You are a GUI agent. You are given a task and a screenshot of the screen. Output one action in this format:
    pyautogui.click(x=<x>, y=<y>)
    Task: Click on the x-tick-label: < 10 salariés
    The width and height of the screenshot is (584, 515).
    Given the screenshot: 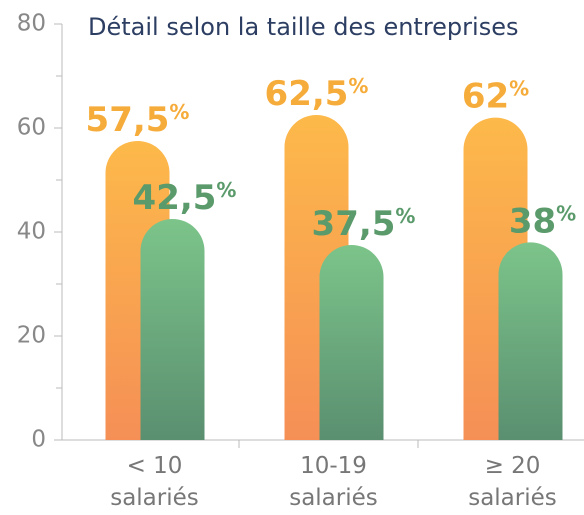 What is the action you would take?
    pyautogui.click(x=154, y=482)
    